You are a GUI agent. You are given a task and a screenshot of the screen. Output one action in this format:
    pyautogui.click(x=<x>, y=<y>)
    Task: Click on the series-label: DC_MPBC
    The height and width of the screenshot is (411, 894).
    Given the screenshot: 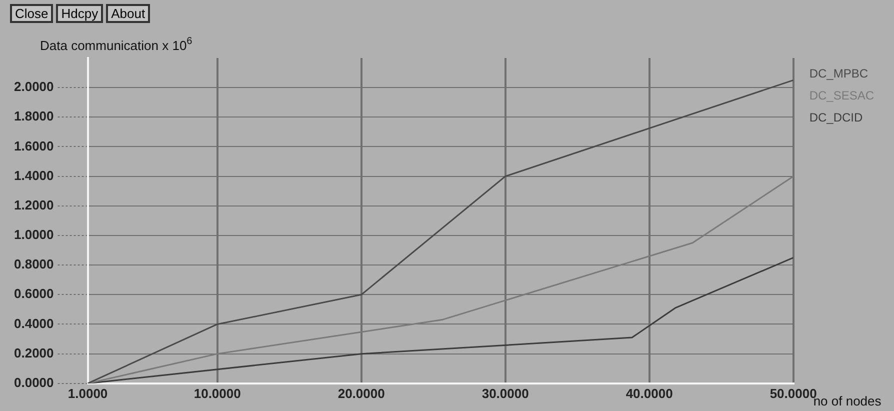 What is the action you would take?
    pyautogui.click(x=838, y=73)
    